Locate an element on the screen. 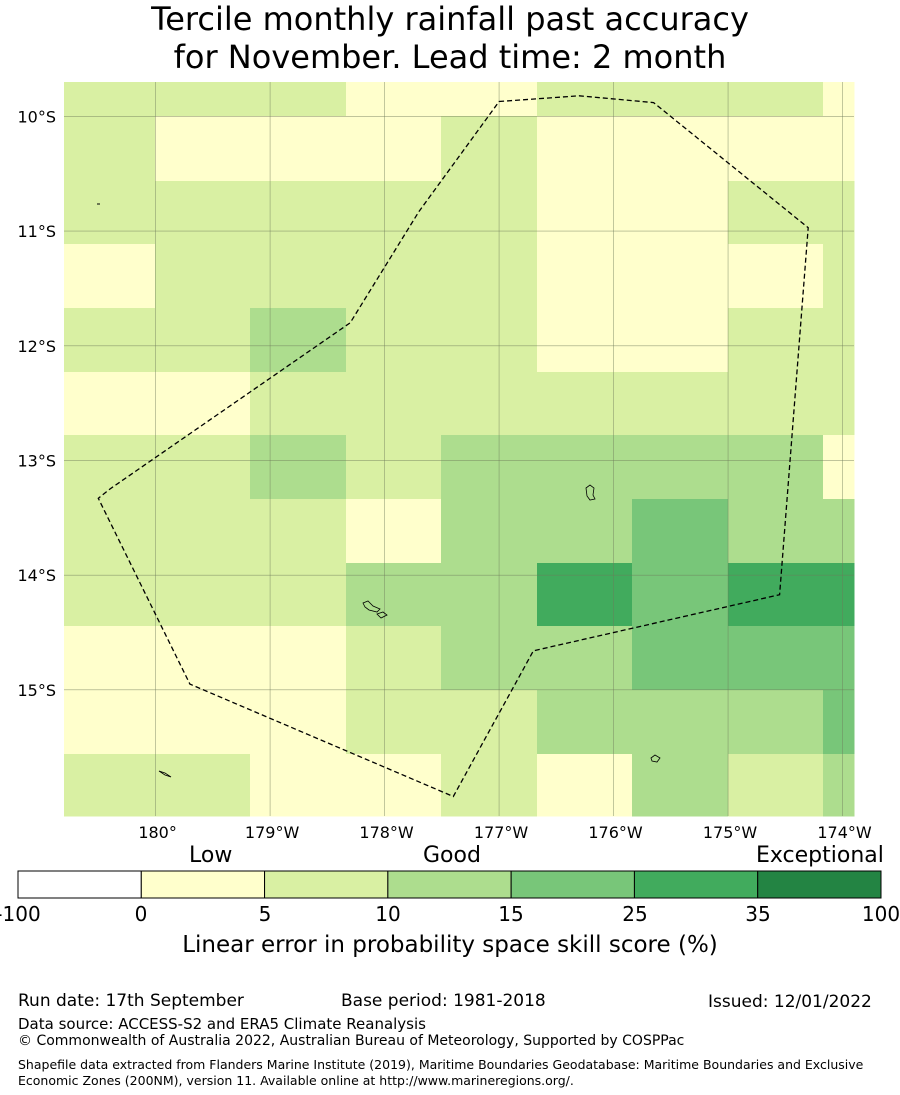  colorbar-tick: 15 is located at coordinates (511, 914).